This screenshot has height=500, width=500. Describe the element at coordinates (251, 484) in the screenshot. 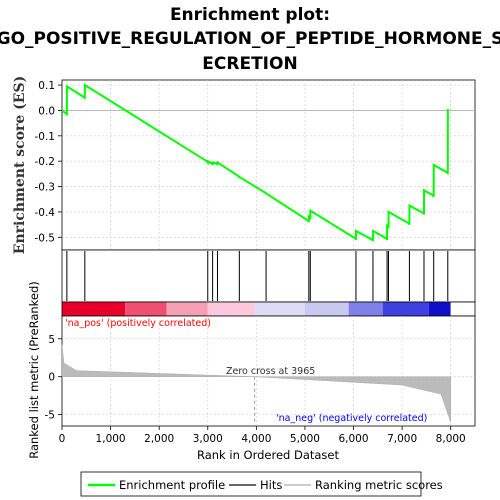

I see `legend-frame` at that location.